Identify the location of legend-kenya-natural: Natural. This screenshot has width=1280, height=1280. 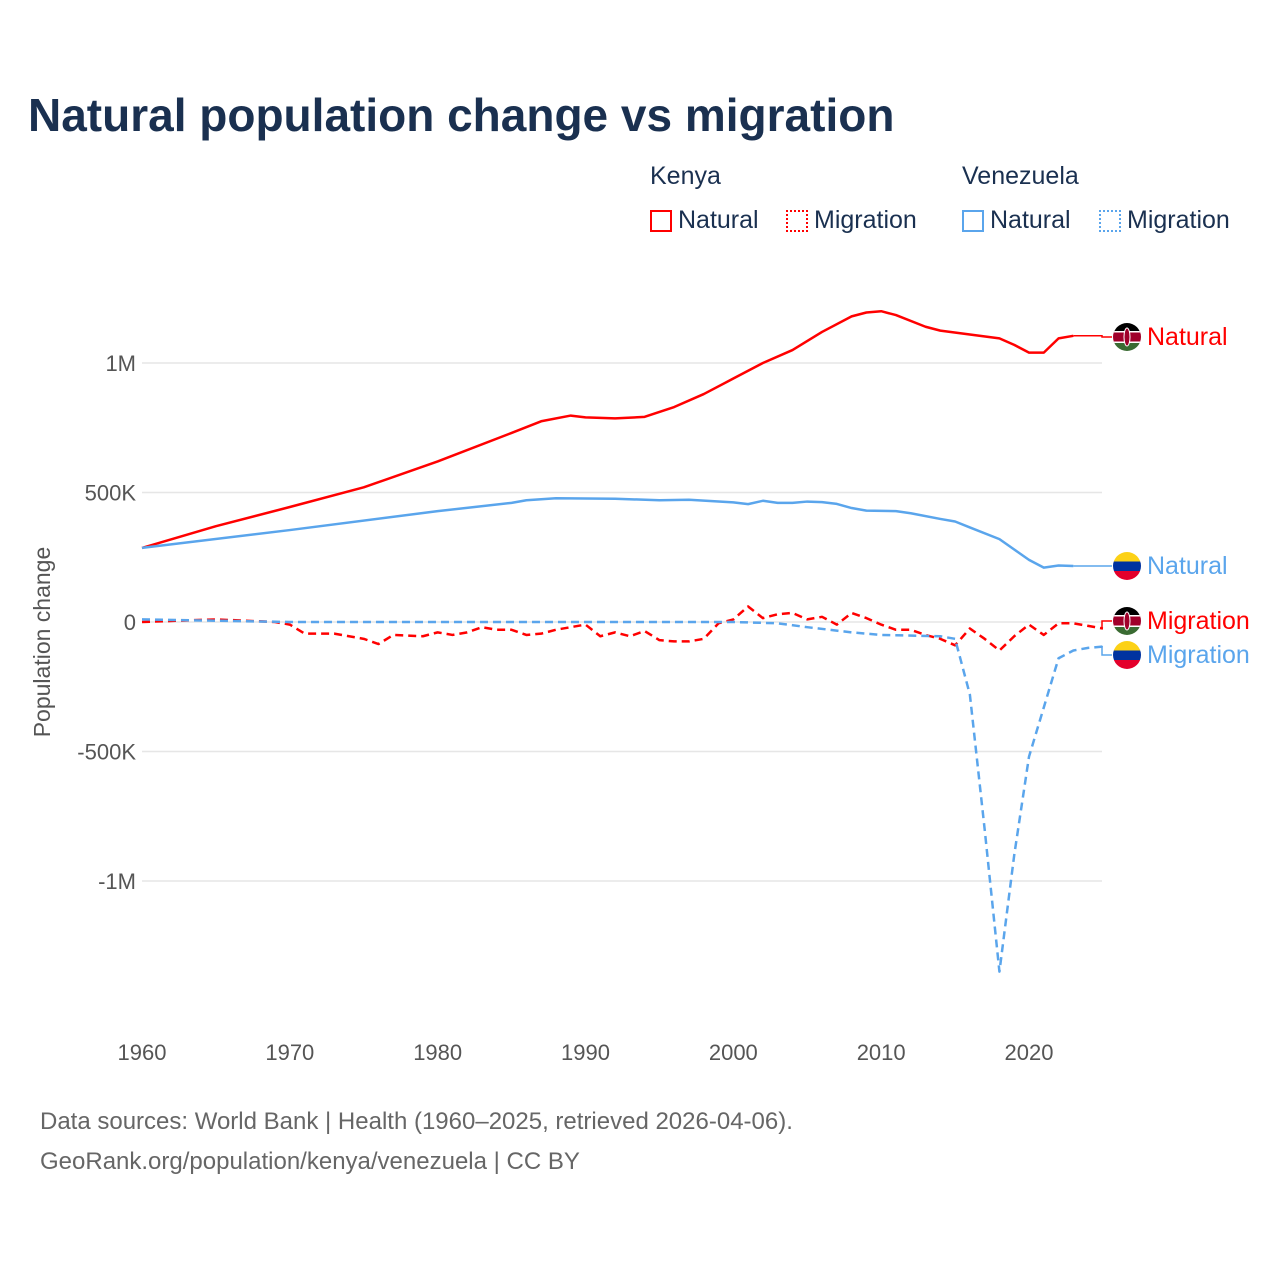
(704, 220).